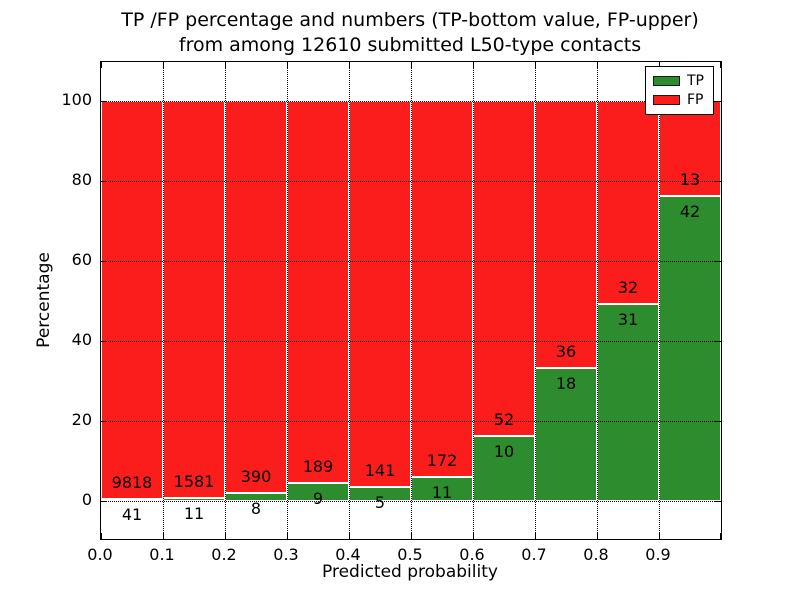 The width and height of the screenshot is (800, 600). I want to click on y-tick-label: 0, so click(86, 499).